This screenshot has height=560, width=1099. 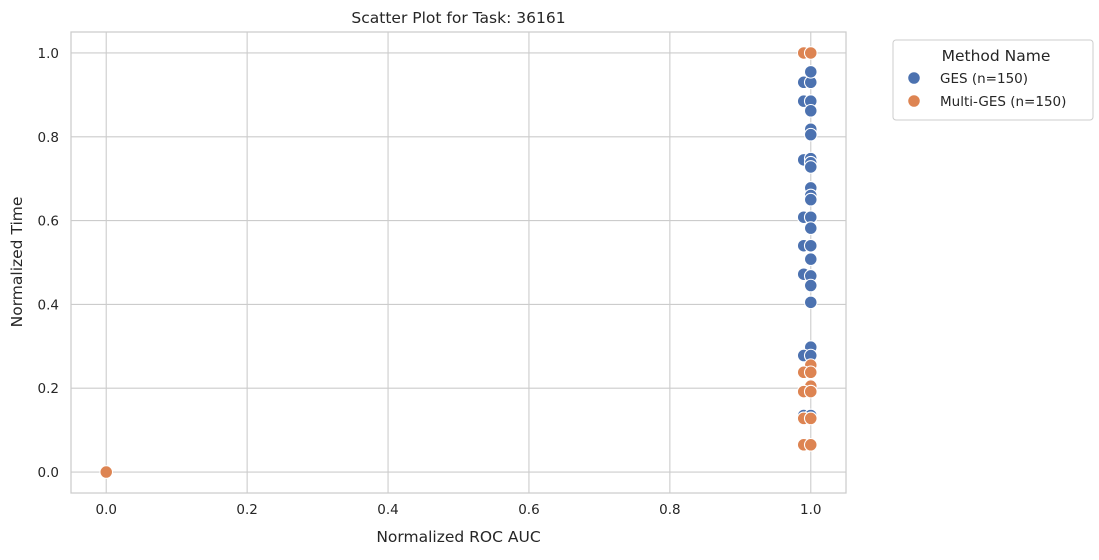 I want to click on y-tick-label: 0.4, so click(x=48, y=305).